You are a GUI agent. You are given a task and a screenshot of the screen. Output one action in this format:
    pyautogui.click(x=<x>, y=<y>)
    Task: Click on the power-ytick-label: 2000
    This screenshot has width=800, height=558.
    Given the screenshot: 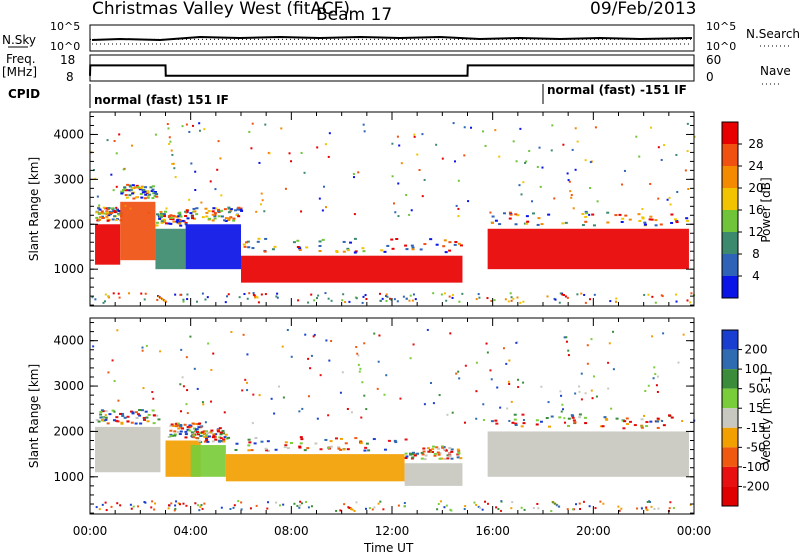 What is the action you would take?
    pyautogui.click(x=68, y=224)
    